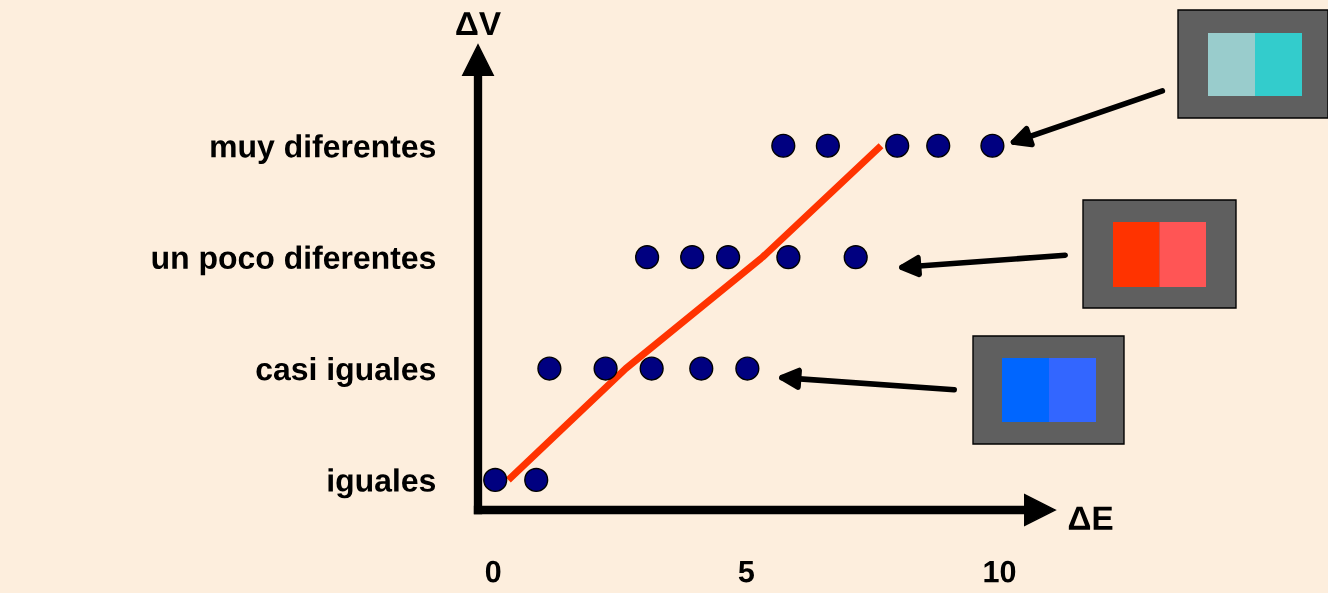 The height and width of the screenshot is (593, 1328). Describe the element at coordinates (1090, 518) in the screenshot. I see `x-axis-title: ΔE` at that location.